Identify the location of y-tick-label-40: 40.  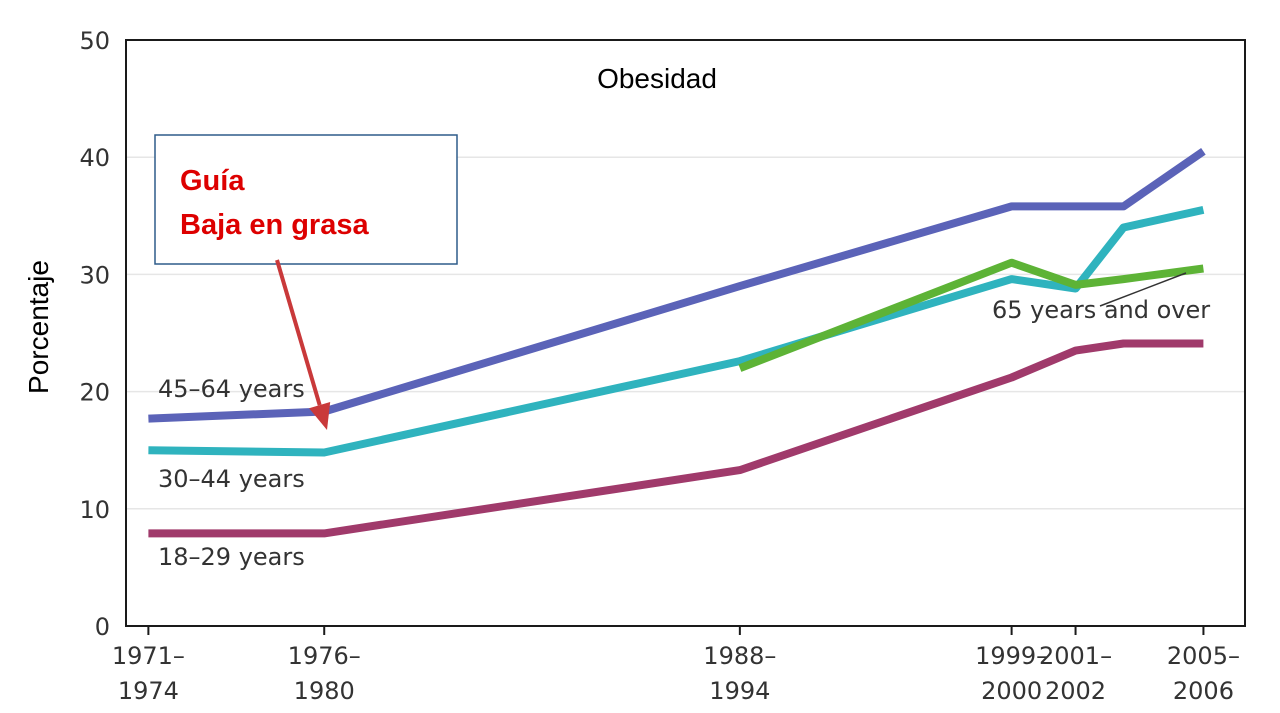
(94, 158).